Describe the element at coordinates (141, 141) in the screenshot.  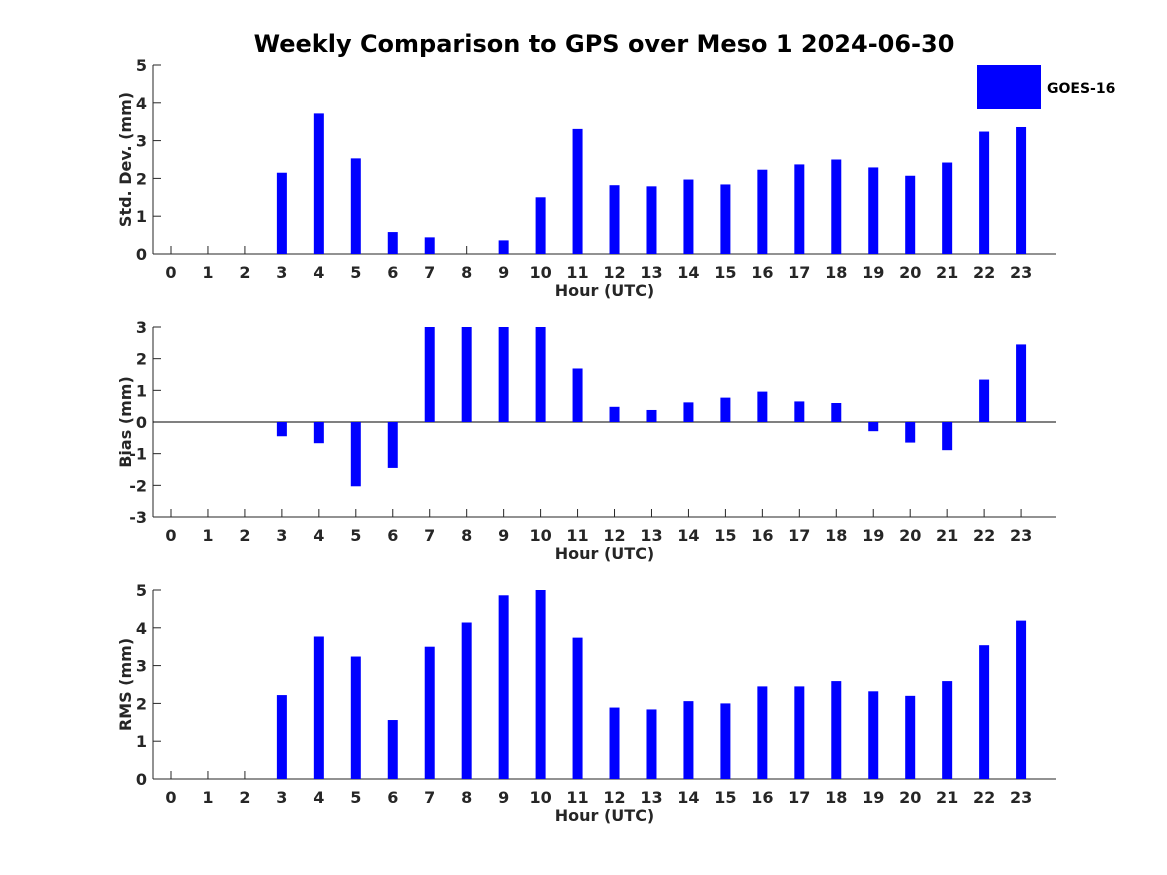
I see `std-ytick-label: 3` at that location.